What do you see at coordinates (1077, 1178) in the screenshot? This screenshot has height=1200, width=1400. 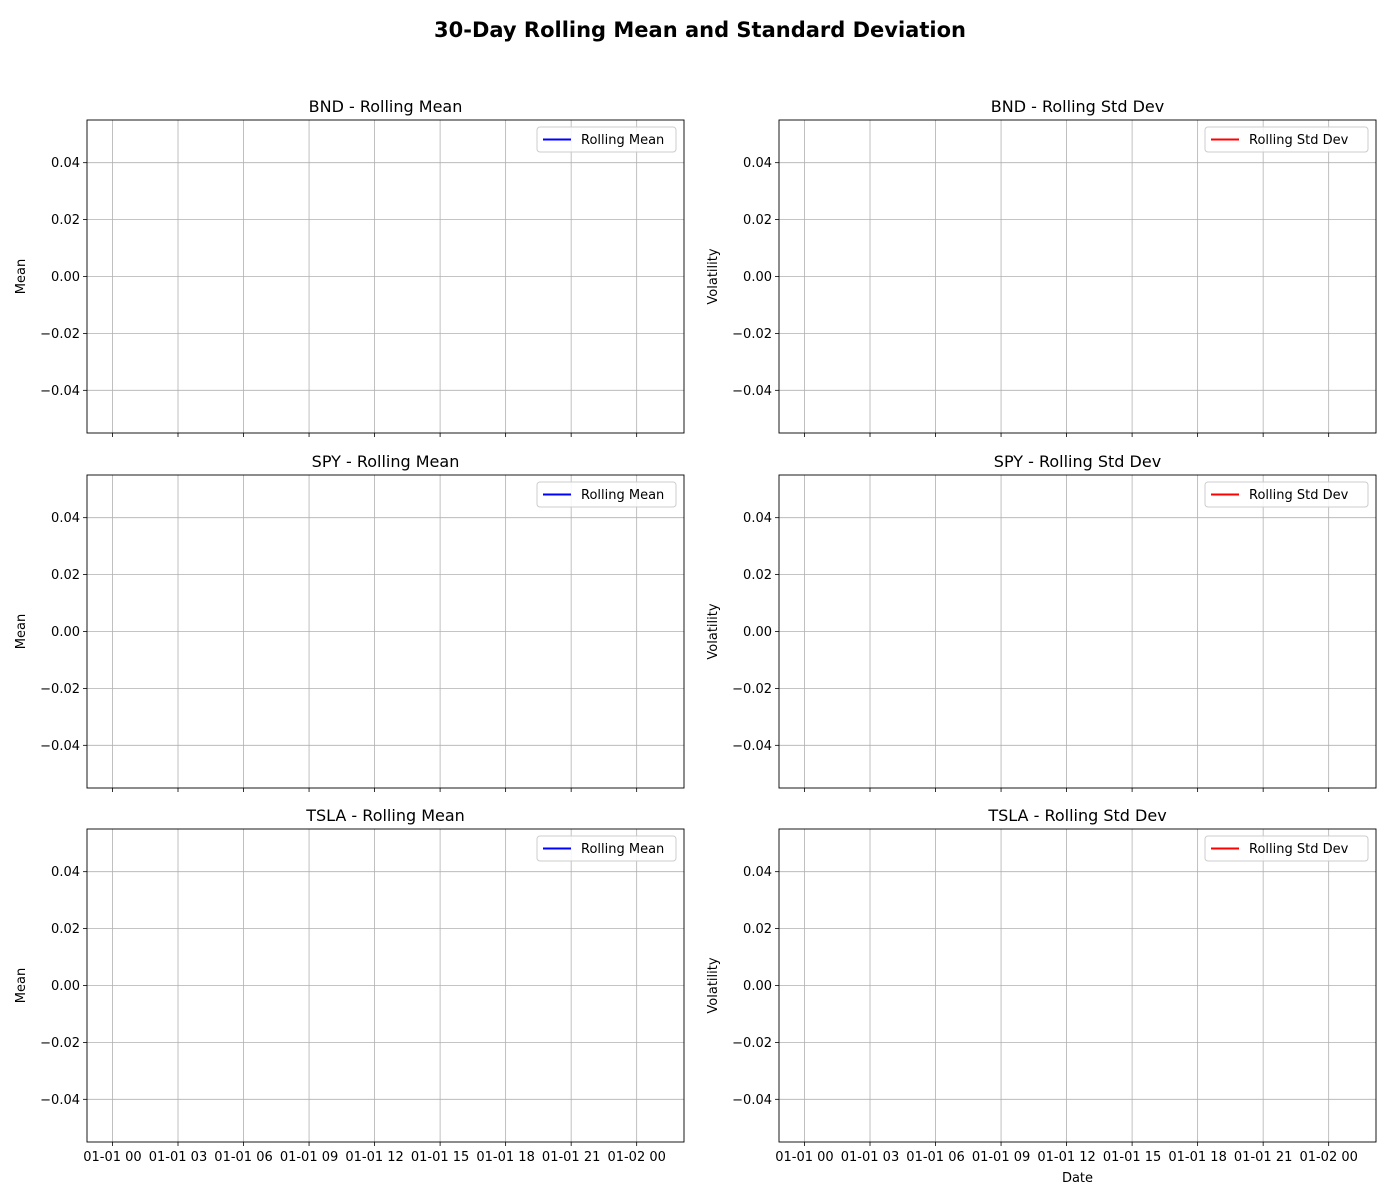 I see `x-axis-label: Date` at bounding box center [1077, 1178].